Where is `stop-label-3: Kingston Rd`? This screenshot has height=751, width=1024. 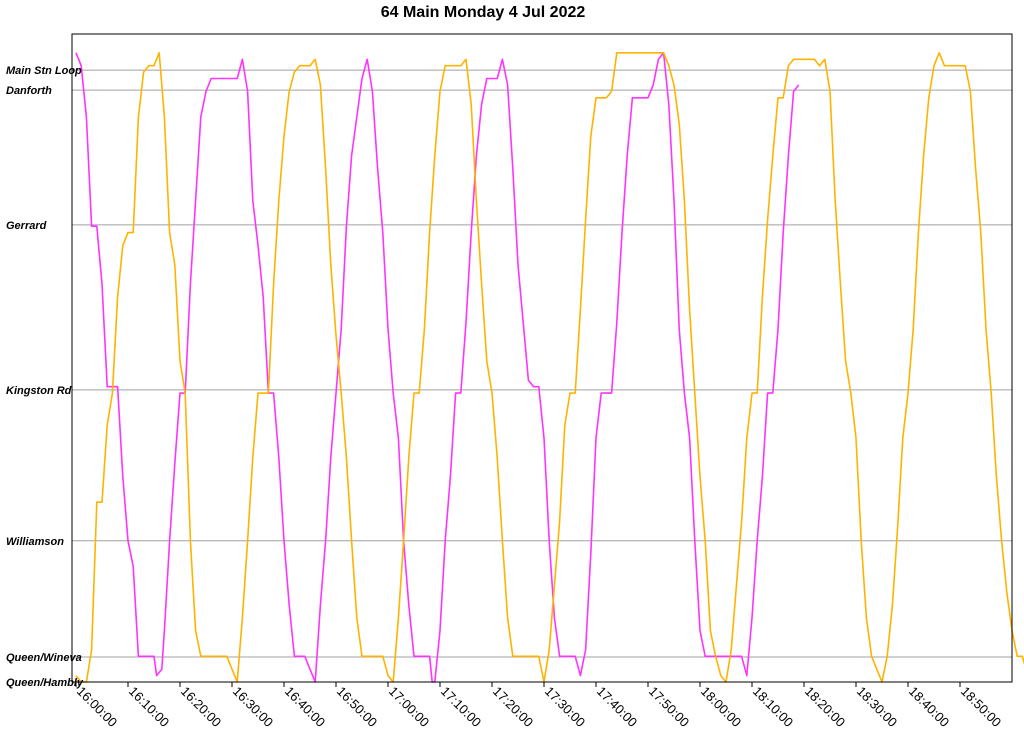
stop-label-3: Kingston Rd is located at coordinates (39, 391).